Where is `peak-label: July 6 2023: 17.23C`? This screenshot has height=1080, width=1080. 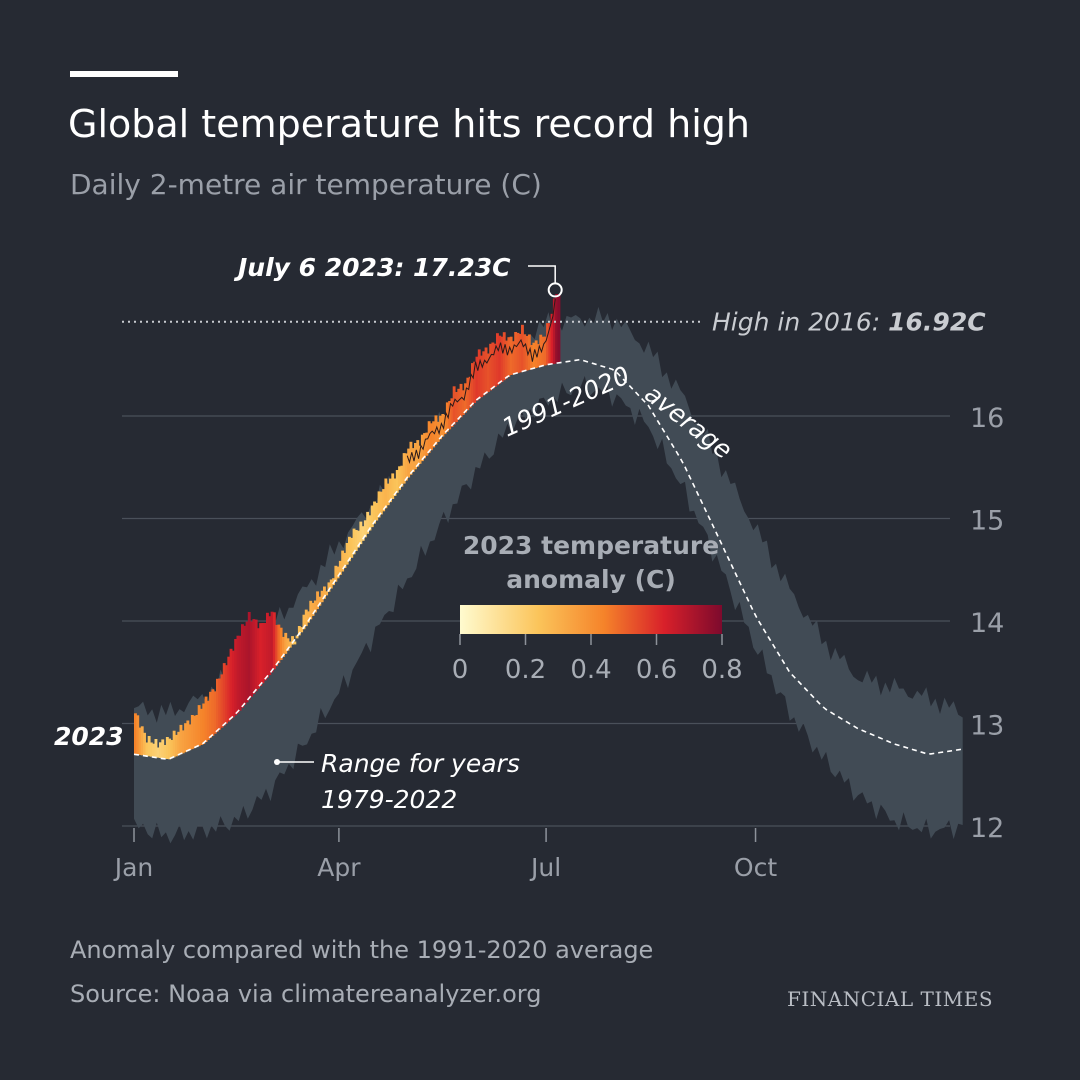 peak-label: July 6 2023: 17.23C is located at coordinates (372, 267).